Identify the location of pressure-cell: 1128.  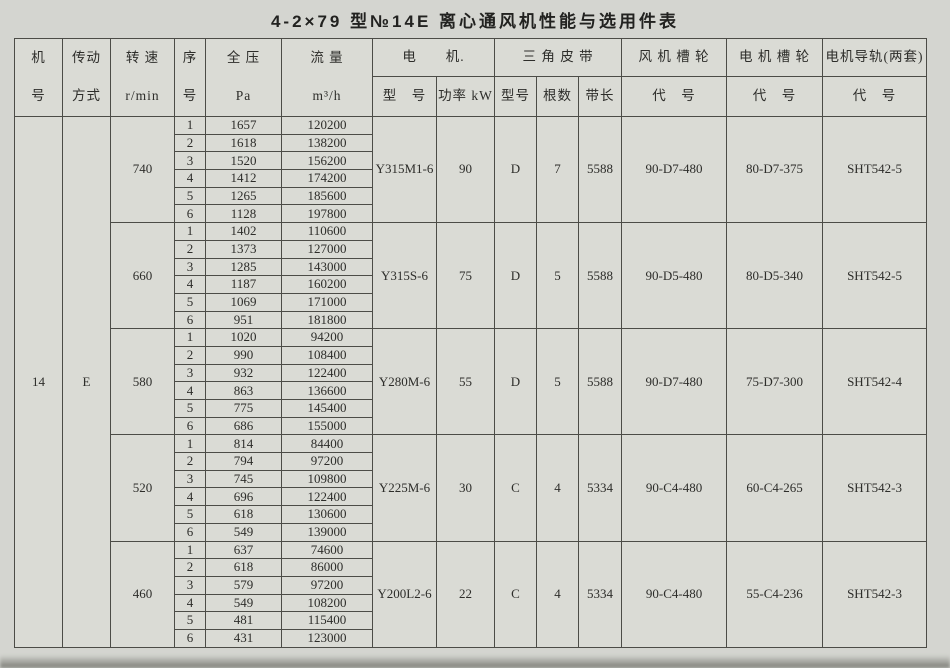
(243, 214).